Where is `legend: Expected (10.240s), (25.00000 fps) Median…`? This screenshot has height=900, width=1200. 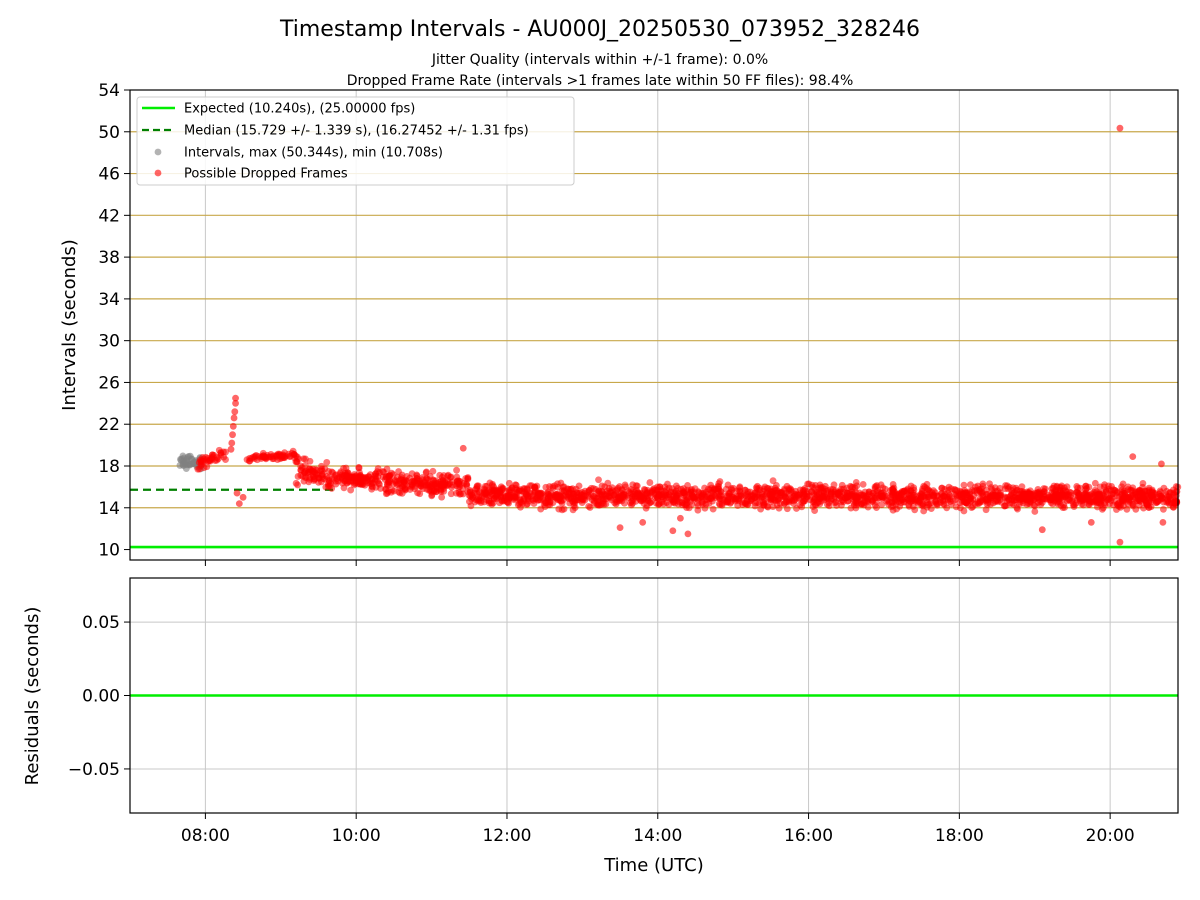
legend: Expected (10.240s), (25.00000 fps) Median… is located at coordinates (355, 141).